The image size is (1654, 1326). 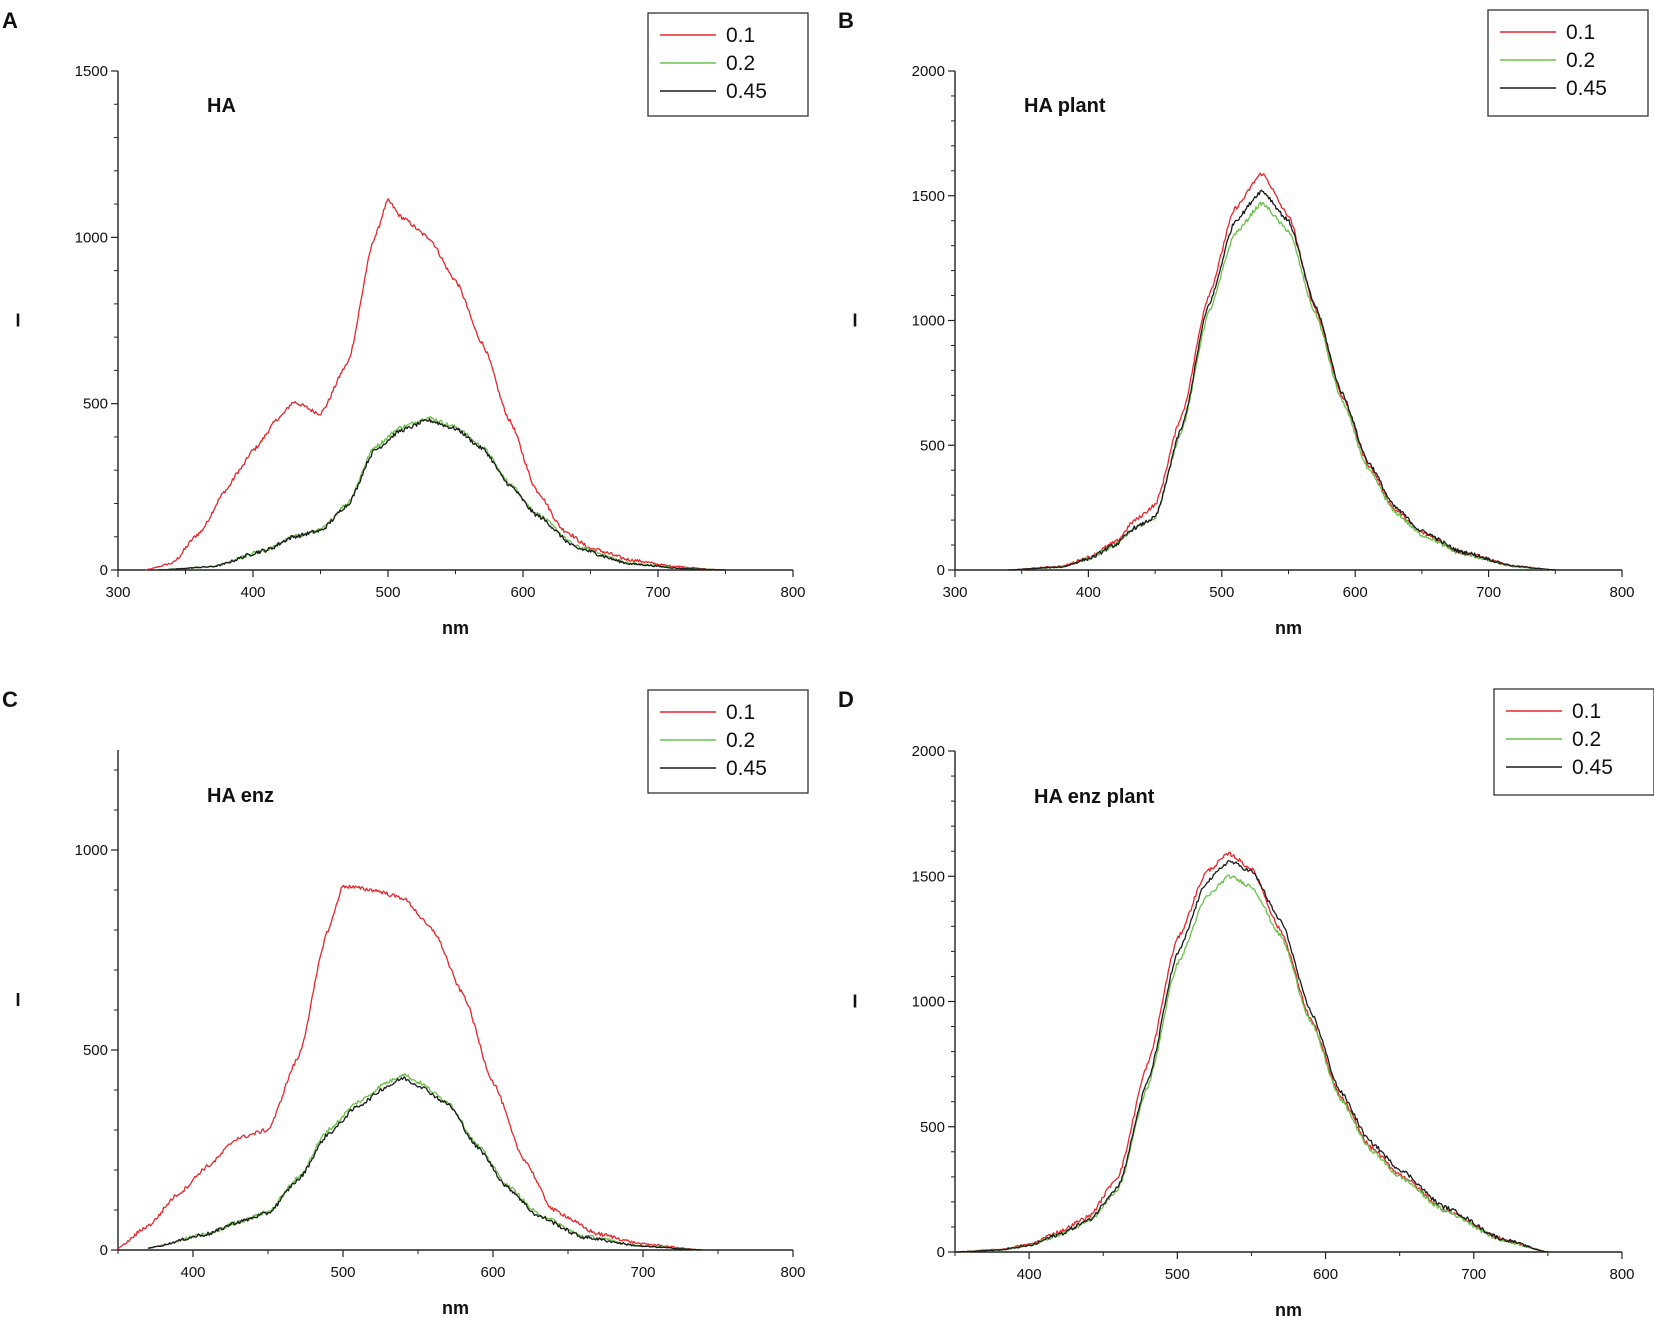 I want to click on panel-letter: A, so click(x=10, y=20).